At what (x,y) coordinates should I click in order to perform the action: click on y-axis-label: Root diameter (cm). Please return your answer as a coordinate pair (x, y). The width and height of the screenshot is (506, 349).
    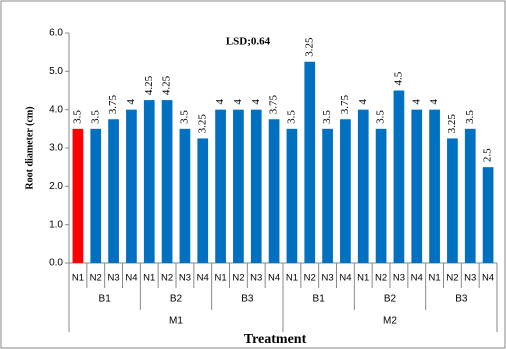
    Looking at the image, I should click on (29, 147).